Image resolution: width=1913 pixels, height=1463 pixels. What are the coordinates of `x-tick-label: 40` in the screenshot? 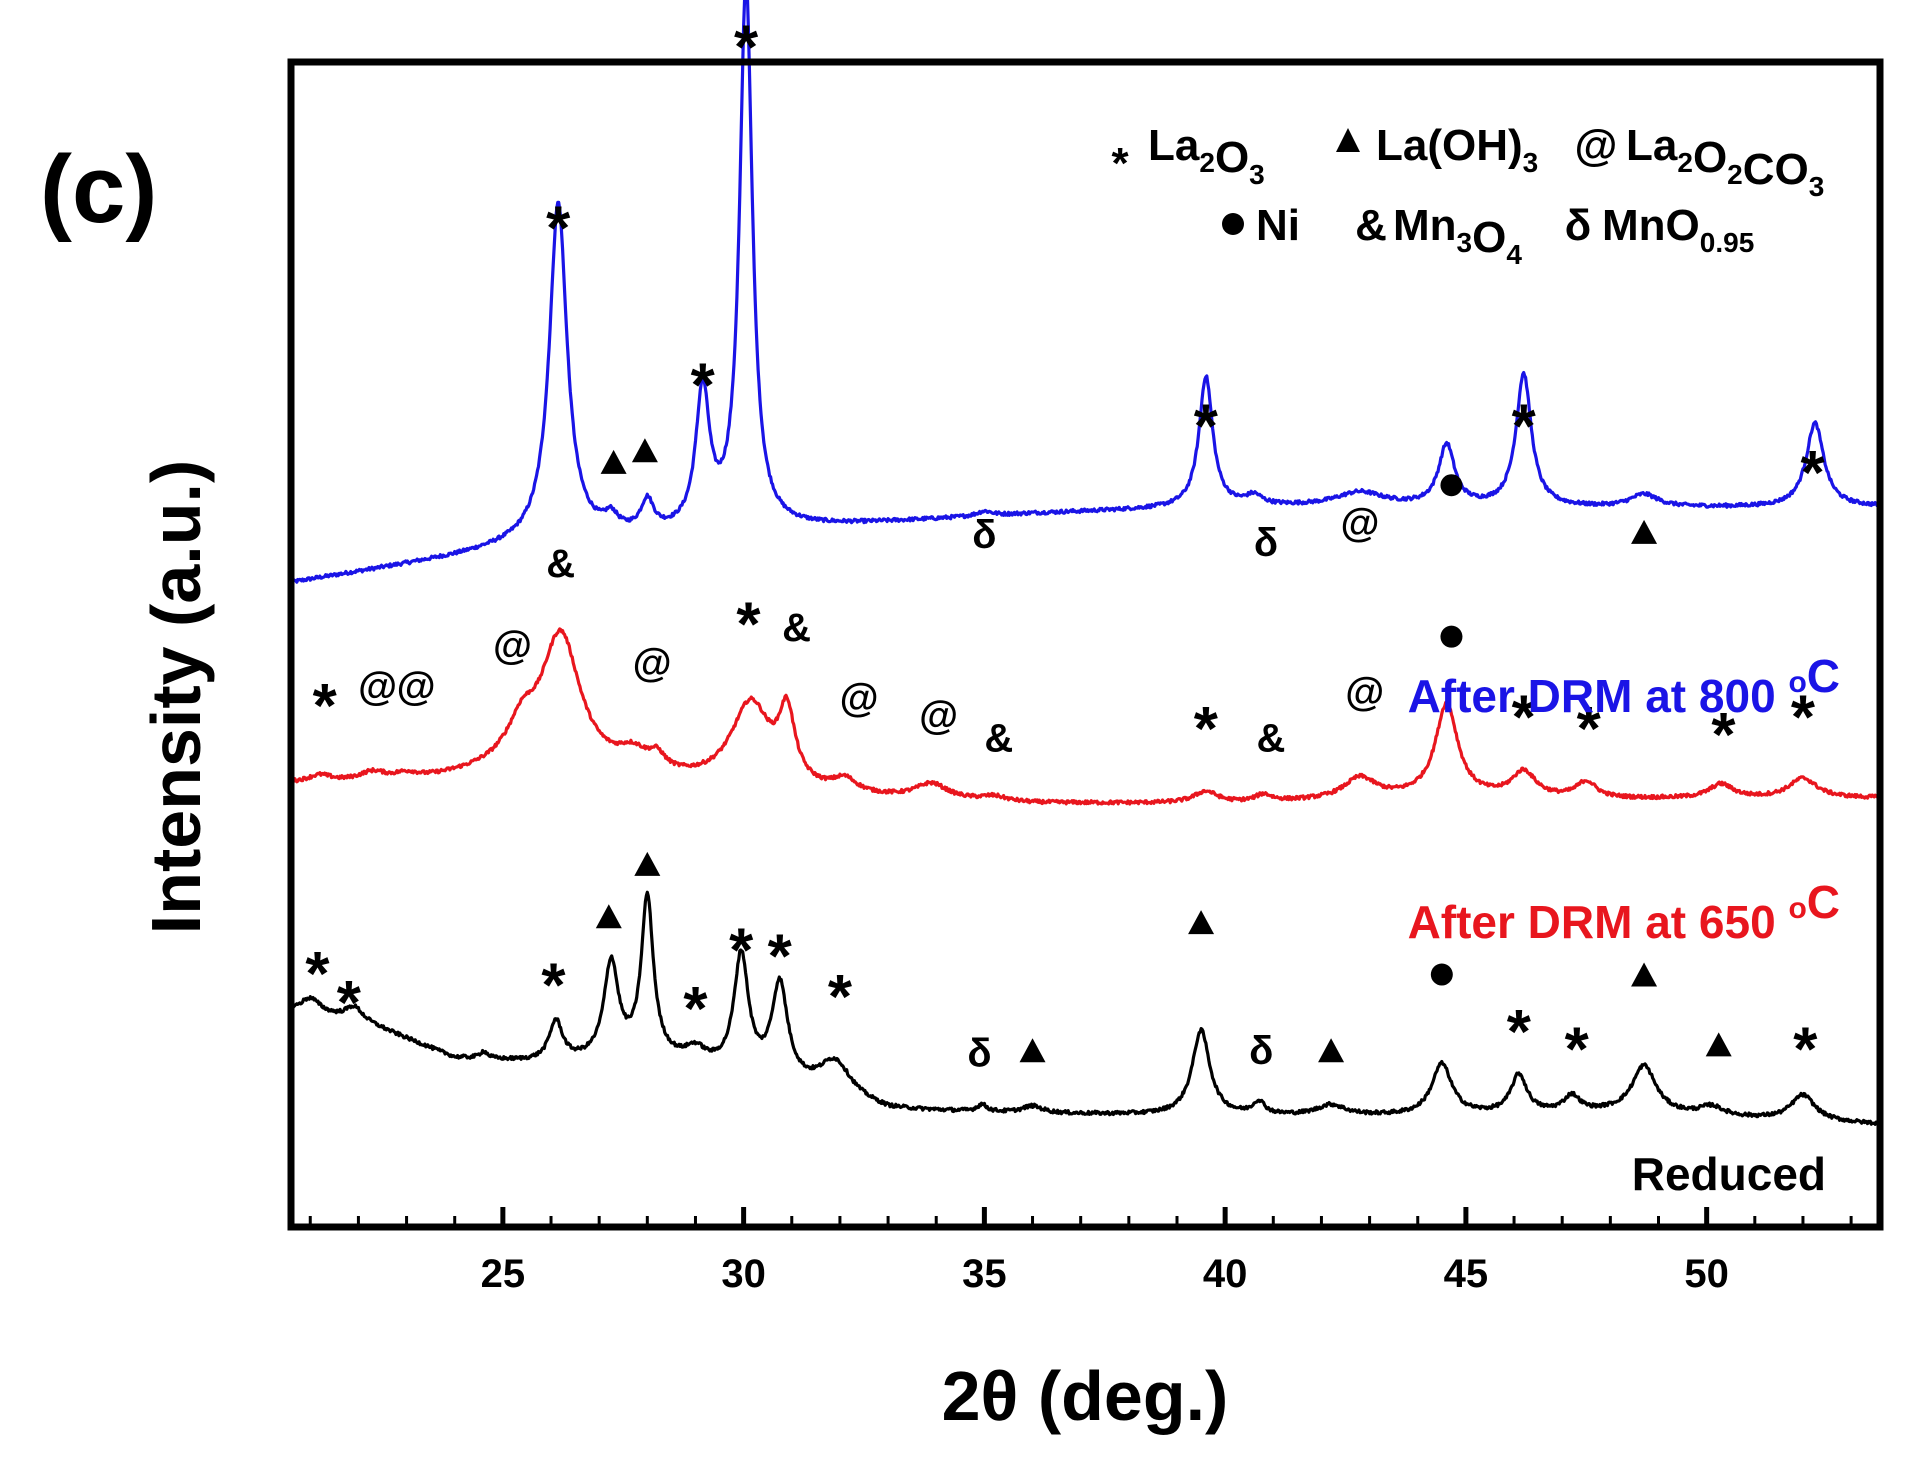 It's located at (1225, 1274).